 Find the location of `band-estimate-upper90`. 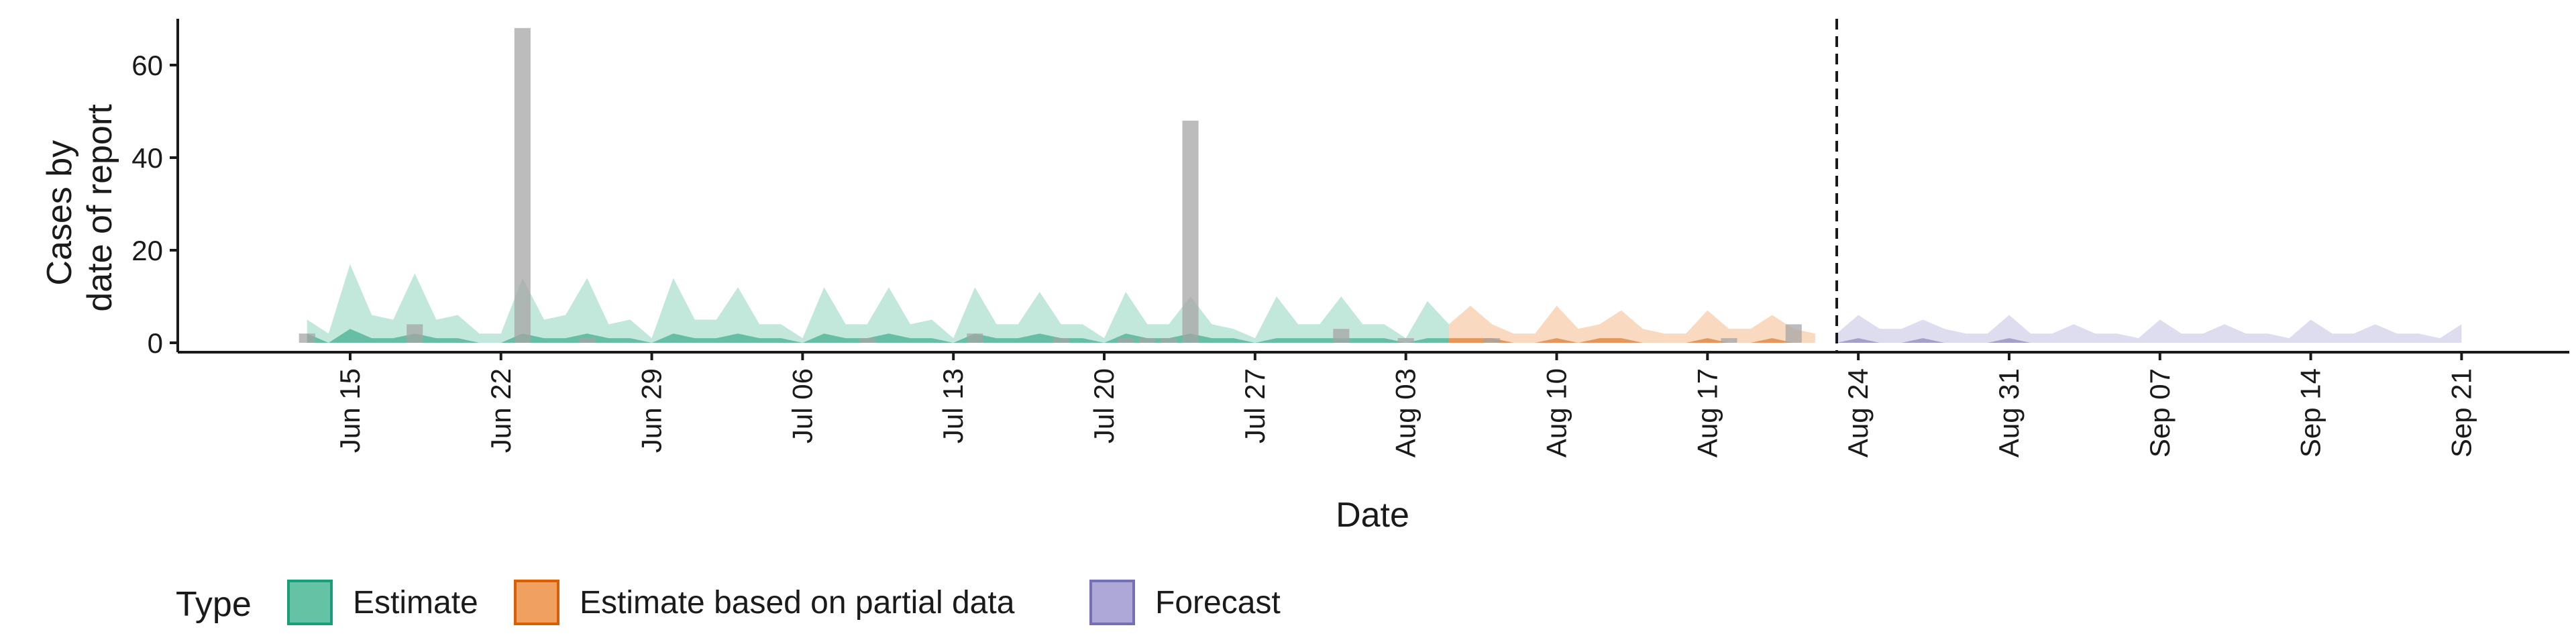

band-estimate-upper90 is located at coordinates (878, 303).